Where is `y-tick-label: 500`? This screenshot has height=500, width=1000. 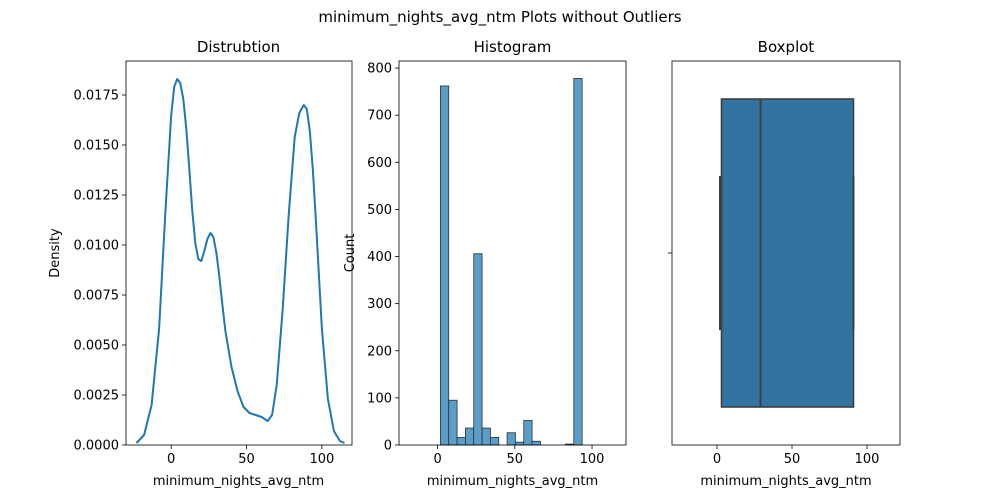 y-tick-label: 500 is located at coordinates (379, 210).